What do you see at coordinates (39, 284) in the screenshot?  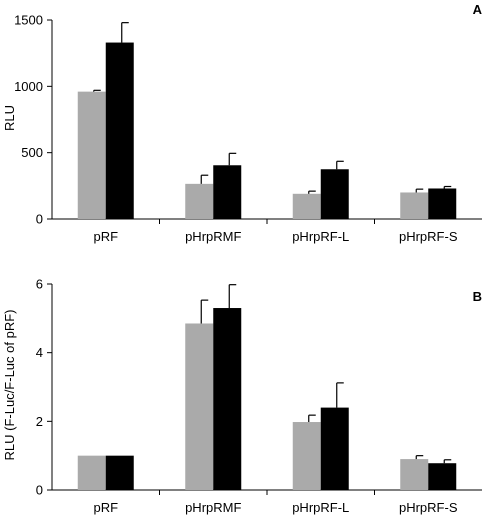 I see `y-tick-label: 6` at bounding box center [39, 284].